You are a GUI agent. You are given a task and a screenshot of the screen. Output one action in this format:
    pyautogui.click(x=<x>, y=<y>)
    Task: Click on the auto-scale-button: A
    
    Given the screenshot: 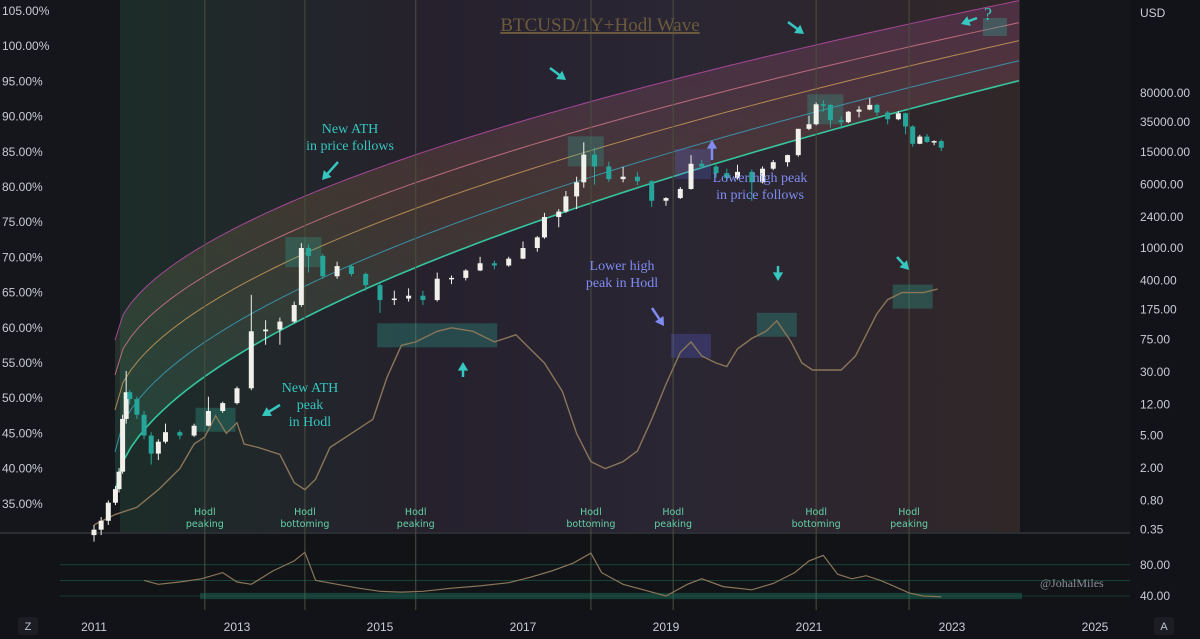 What is the action you would take?
    pyautogui.click(x=1164, y=626)
    